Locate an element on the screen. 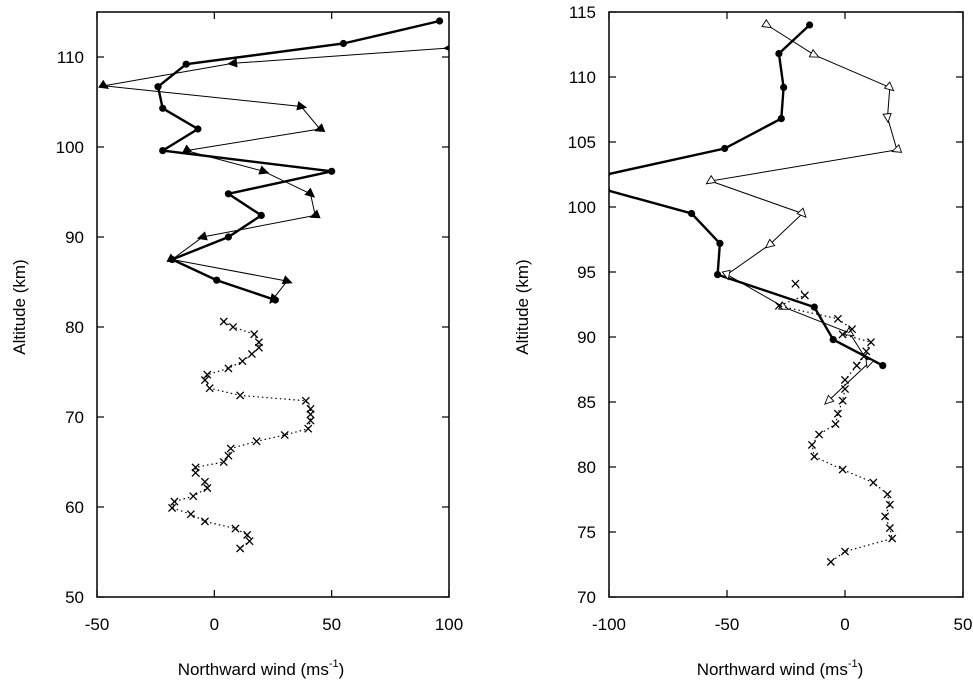 This screenshot has height=685, width=973. left-x-tick-label: 0 is located at coordinates (214, 624).